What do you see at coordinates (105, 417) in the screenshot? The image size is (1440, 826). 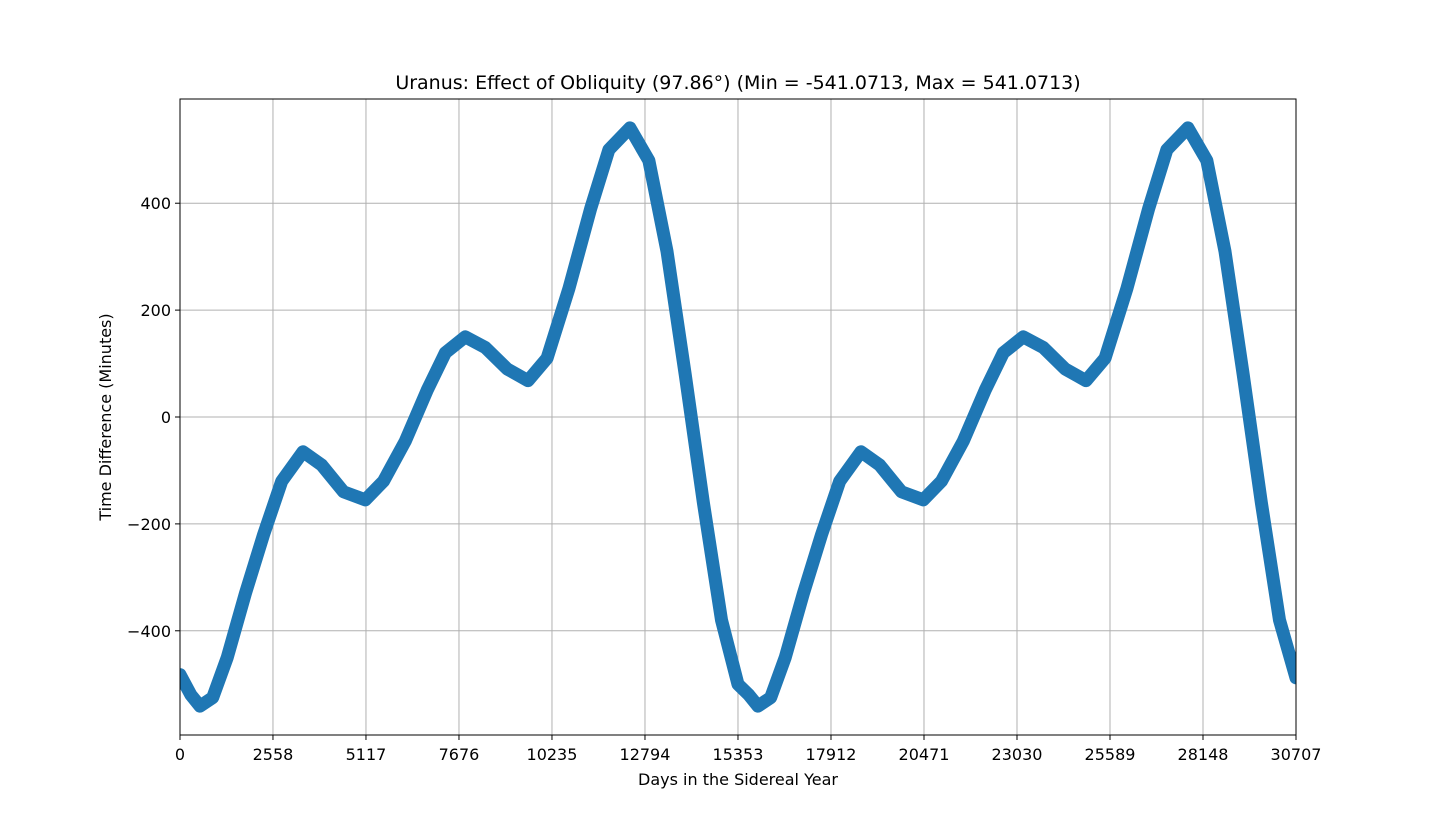 I see `y-axis-label: Time Difference (Minutes)` at bounding box center [105, 417].